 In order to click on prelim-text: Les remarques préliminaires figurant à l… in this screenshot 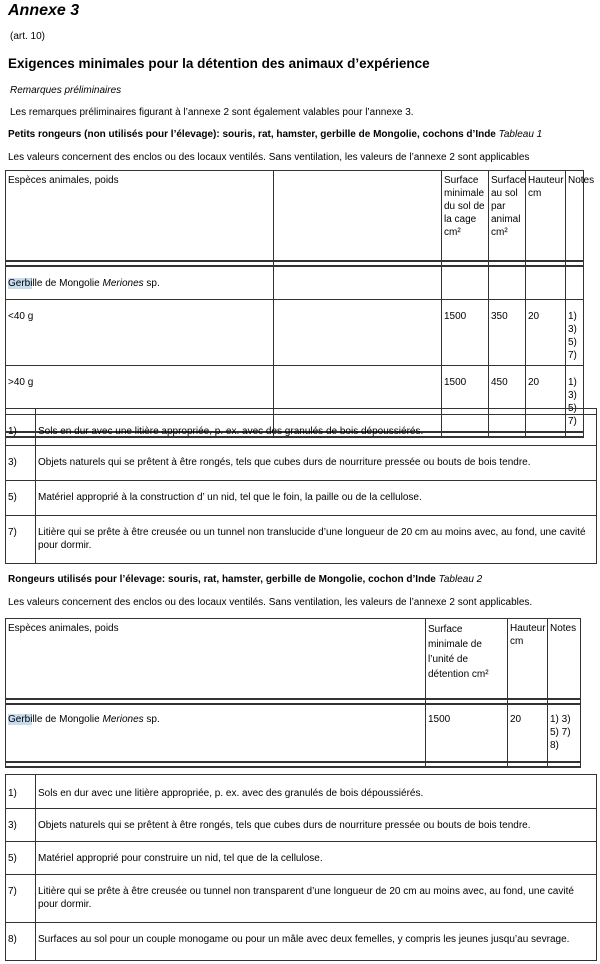, I will do `click(212, 112)`.